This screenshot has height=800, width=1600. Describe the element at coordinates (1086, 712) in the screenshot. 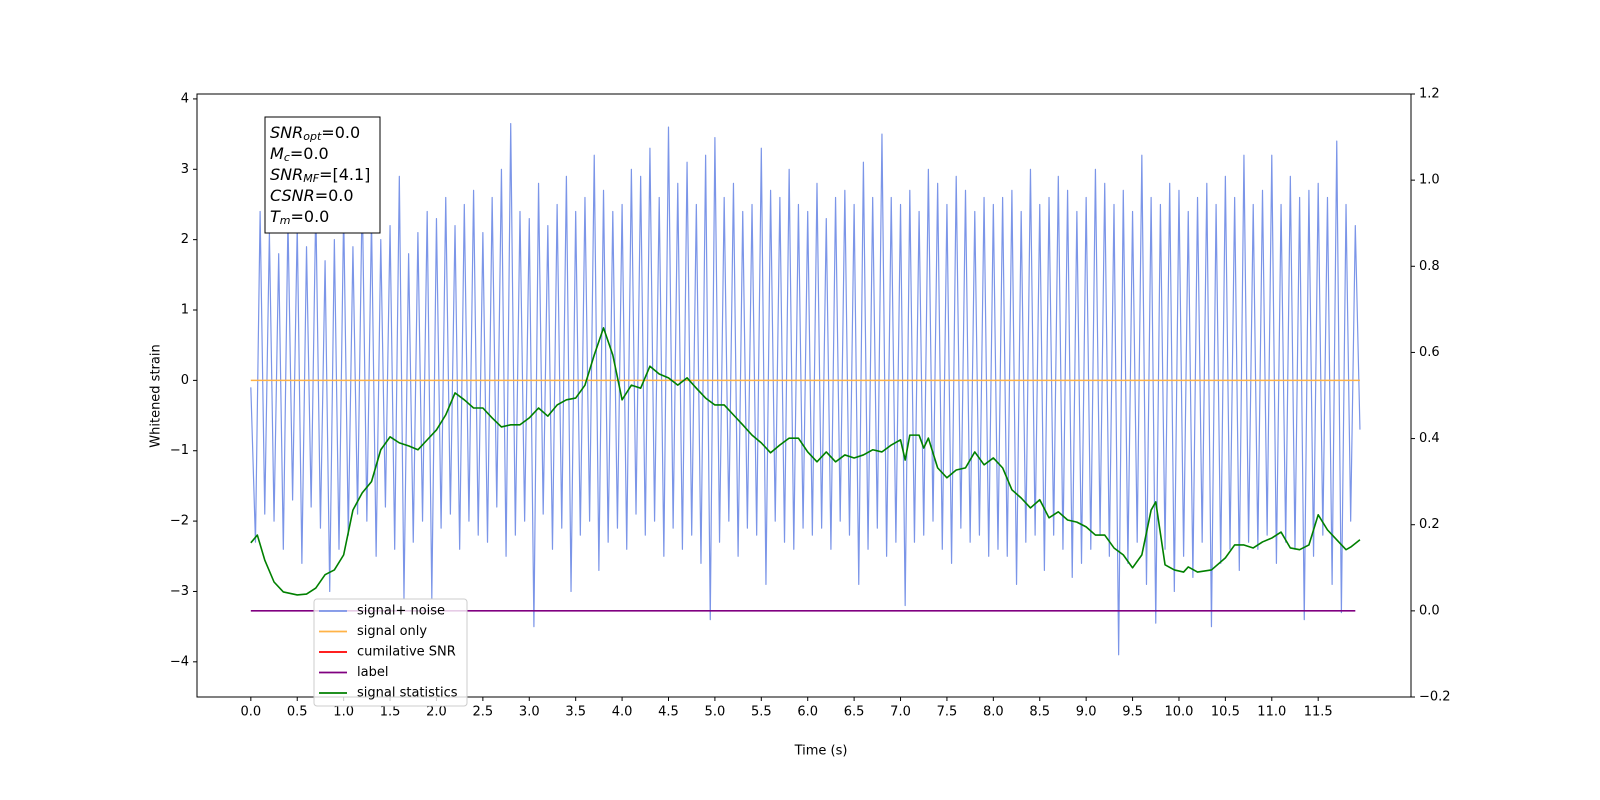

I see `x-tick-label: 9.0` at that location.